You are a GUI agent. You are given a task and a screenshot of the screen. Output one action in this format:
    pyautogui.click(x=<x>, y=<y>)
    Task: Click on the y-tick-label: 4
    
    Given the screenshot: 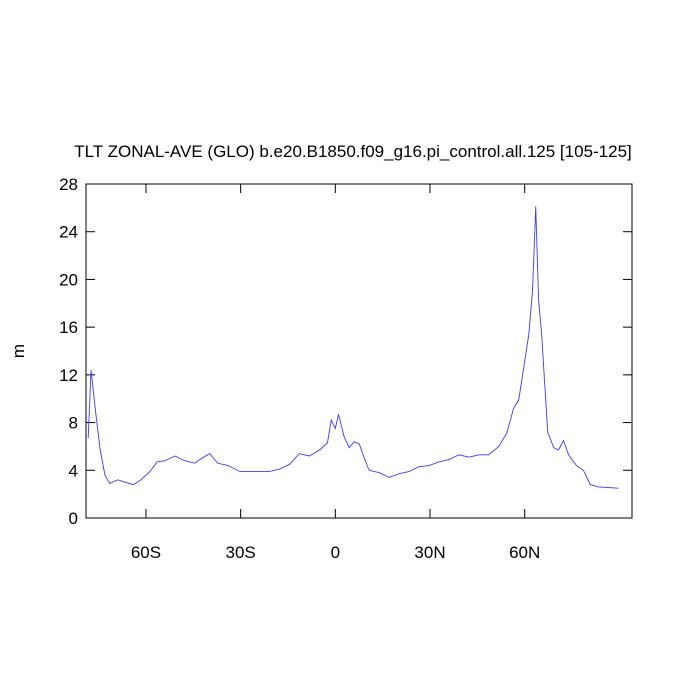 What is the action you would take?
    pyautogui.click(x=73, y=470)
    